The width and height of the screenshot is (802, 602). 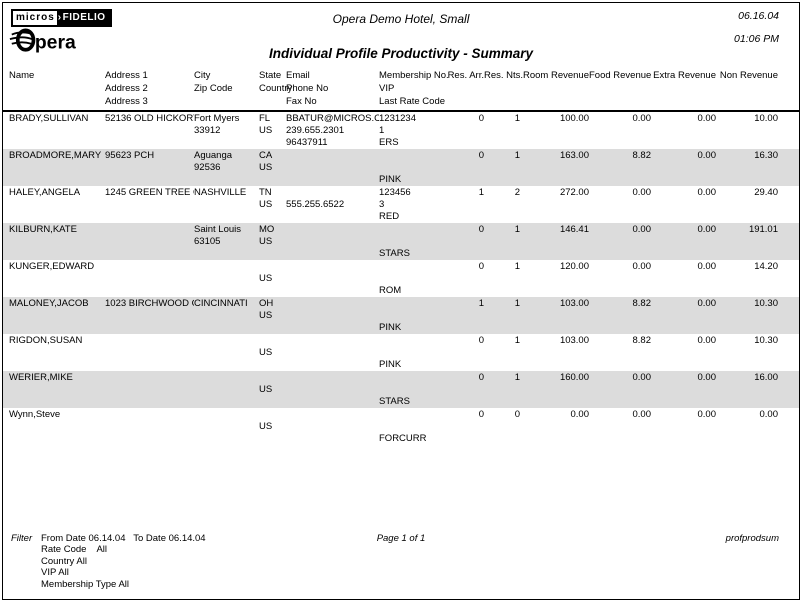 I want to click on col-header-extra-revenue: Extra Revenue, so click(x=684, y=75).